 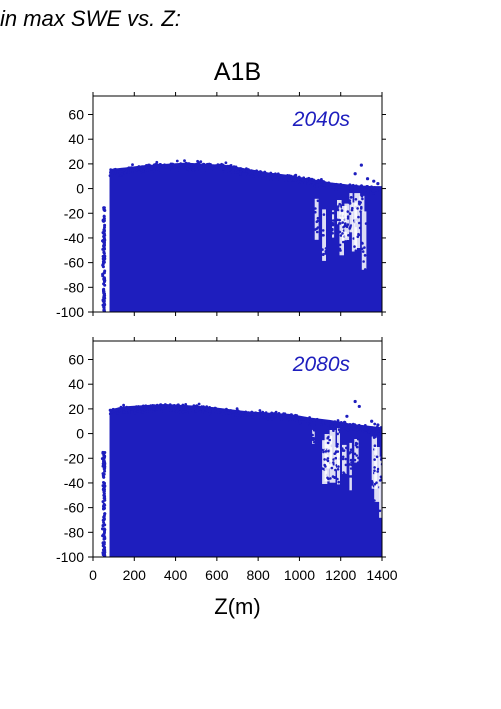 What do you see at coordinates (76, 409) in the screenshot?
I see `y-tick-label: 20` at bounding box center [76, 409].